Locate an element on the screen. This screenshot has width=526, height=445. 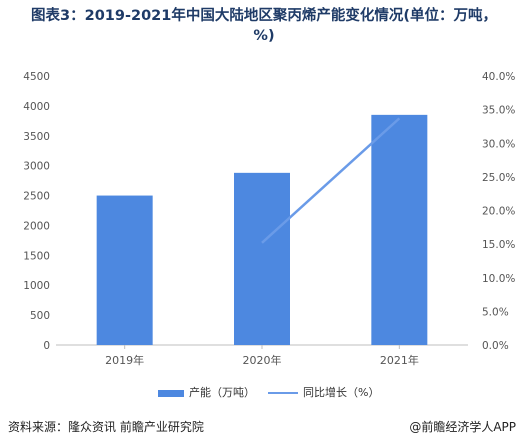
legend-item-capacity: 产能（万吨） is located at coordinates (206, 392).